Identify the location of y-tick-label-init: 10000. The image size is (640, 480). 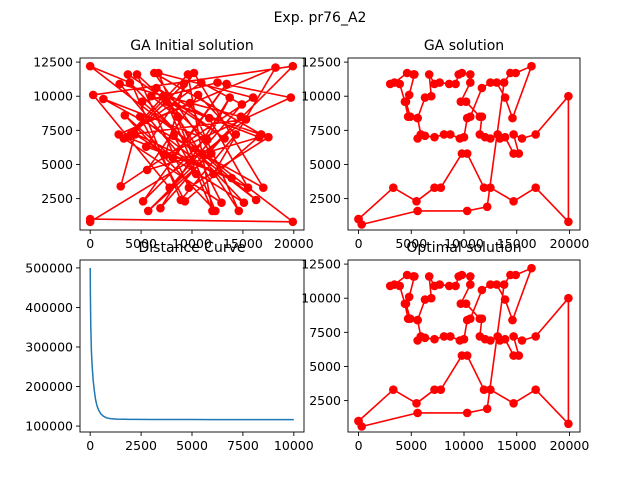
(53, 96).